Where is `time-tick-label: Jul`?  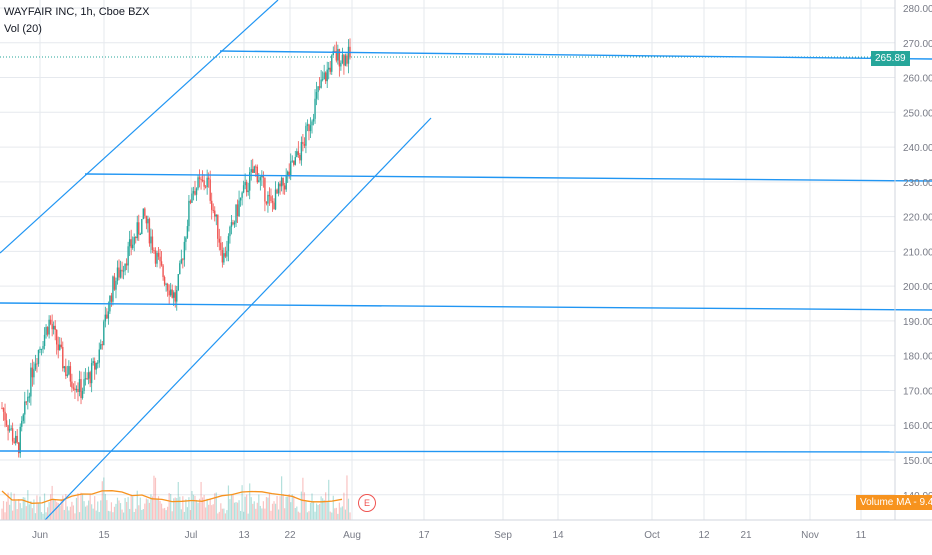 time-tick-label: Jul is located at coordinates (191, 535).